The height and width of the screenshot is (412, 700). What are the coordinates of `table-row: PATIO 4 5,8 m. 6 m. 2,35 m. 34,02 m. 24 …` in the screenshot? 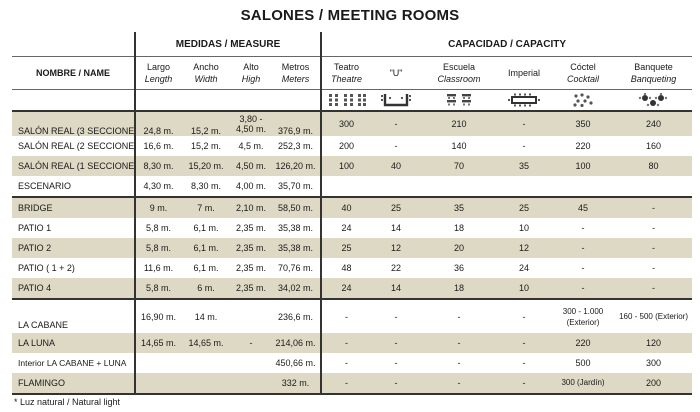 It's located at (352, 288).